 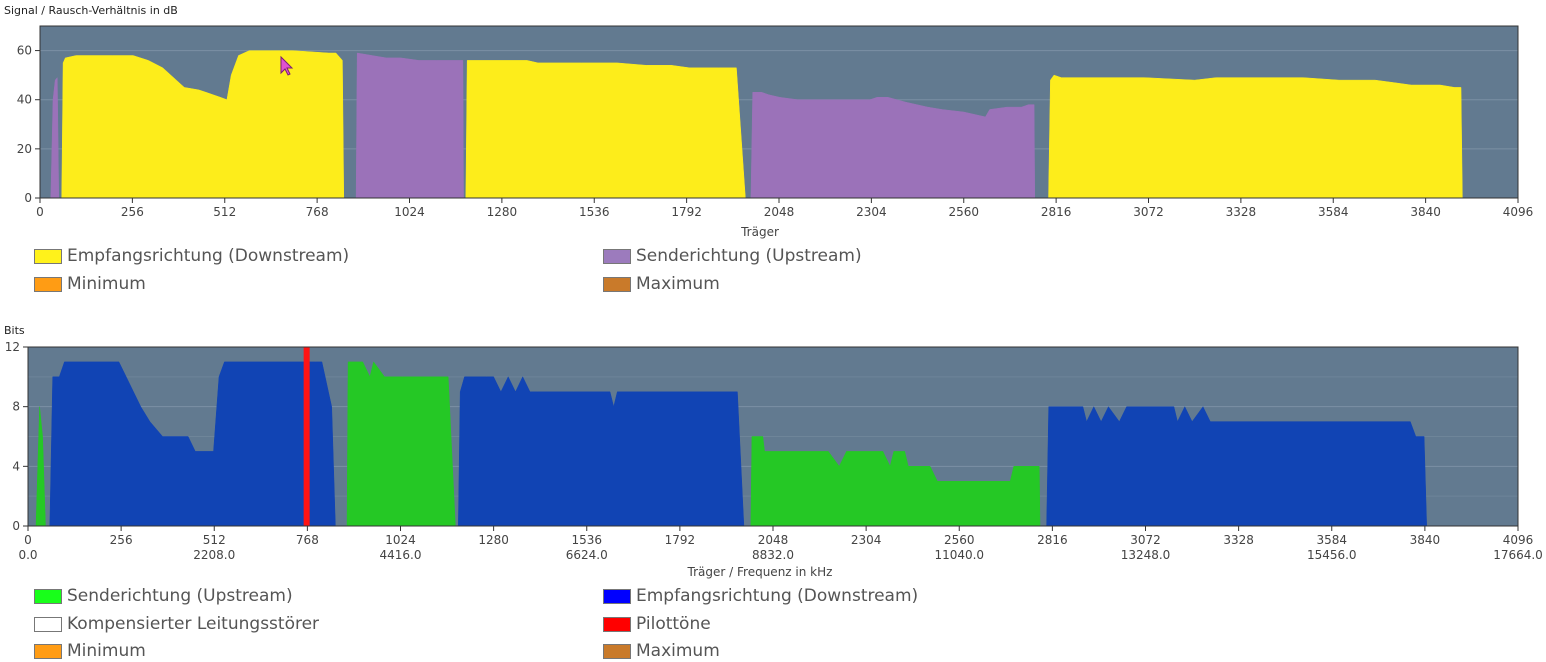 What do you see at coordinates (306, 436) in the screenshot?
I see `pilot-tone-marker` at bounding box center [306, 436].